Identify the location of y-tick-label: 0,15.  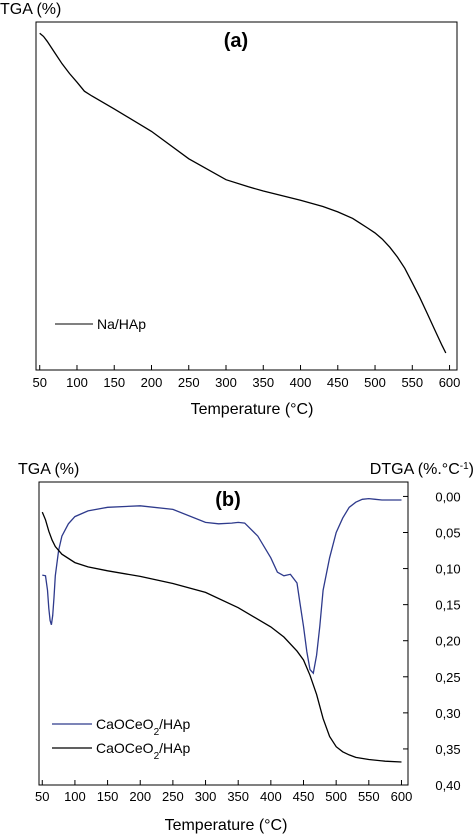
(447, 605).